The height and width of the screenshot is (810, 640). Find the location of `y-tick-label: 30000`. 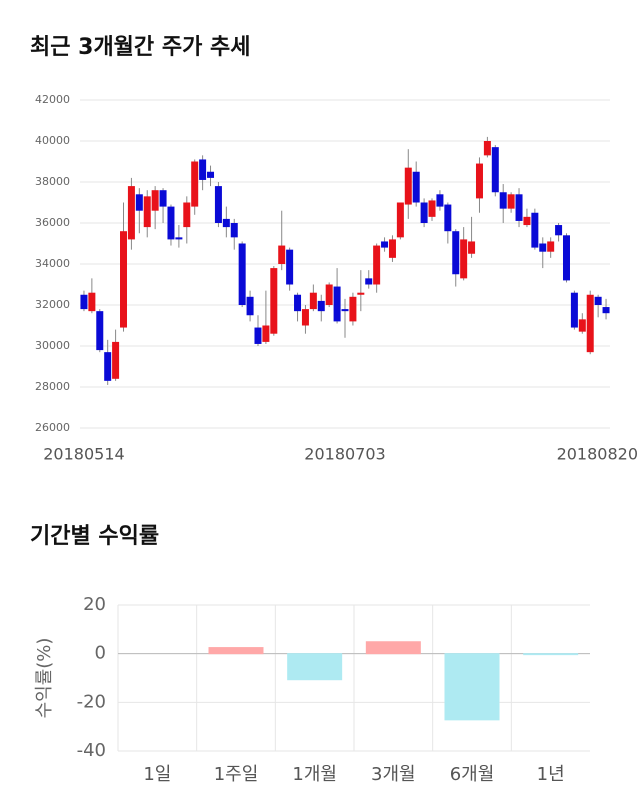

y-tick-label: 30000 is located at coordinates (52, 345).